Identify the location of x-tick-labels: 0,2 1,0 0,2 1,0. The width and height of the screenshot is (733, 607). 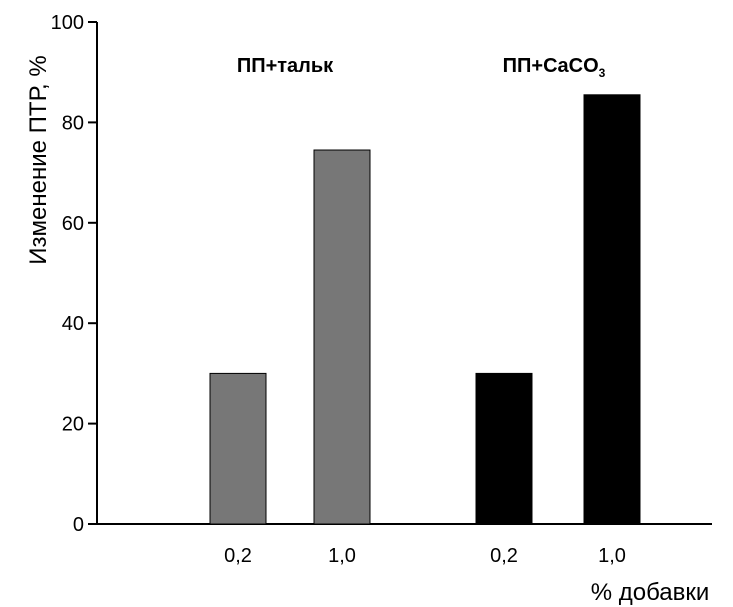
(425, 556).